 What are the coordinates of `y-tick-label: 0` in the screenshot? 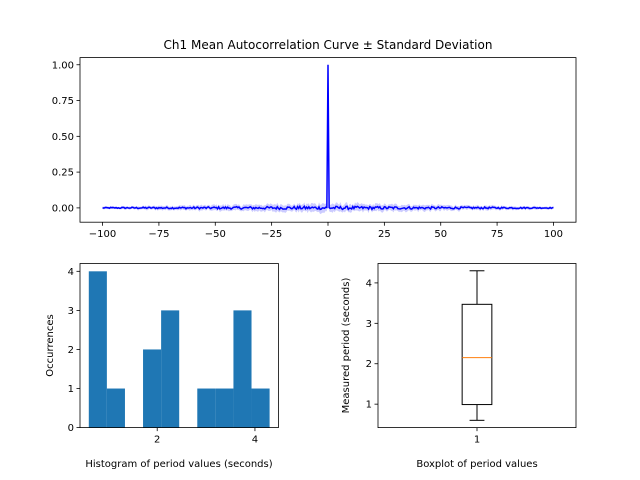 It's located at (71, 428).